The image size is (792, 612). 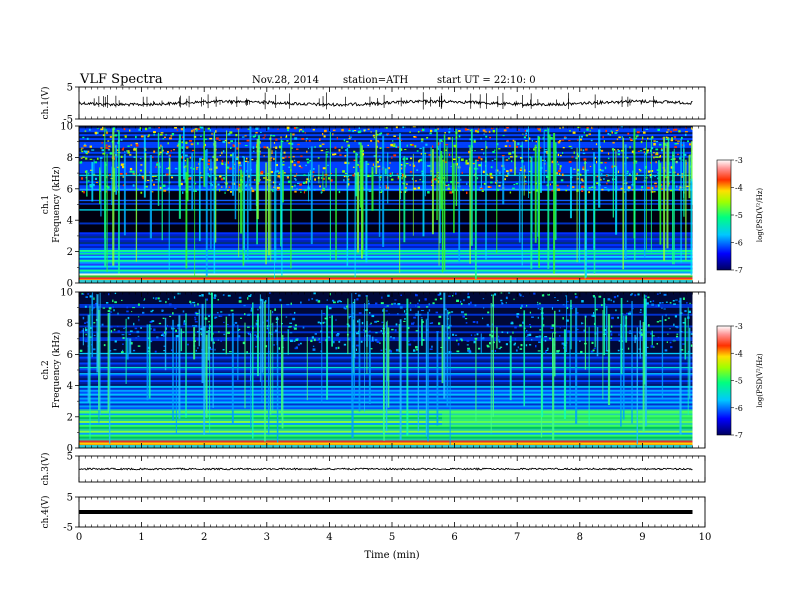 I want to click on freq-line, so click(x=386, y=353).